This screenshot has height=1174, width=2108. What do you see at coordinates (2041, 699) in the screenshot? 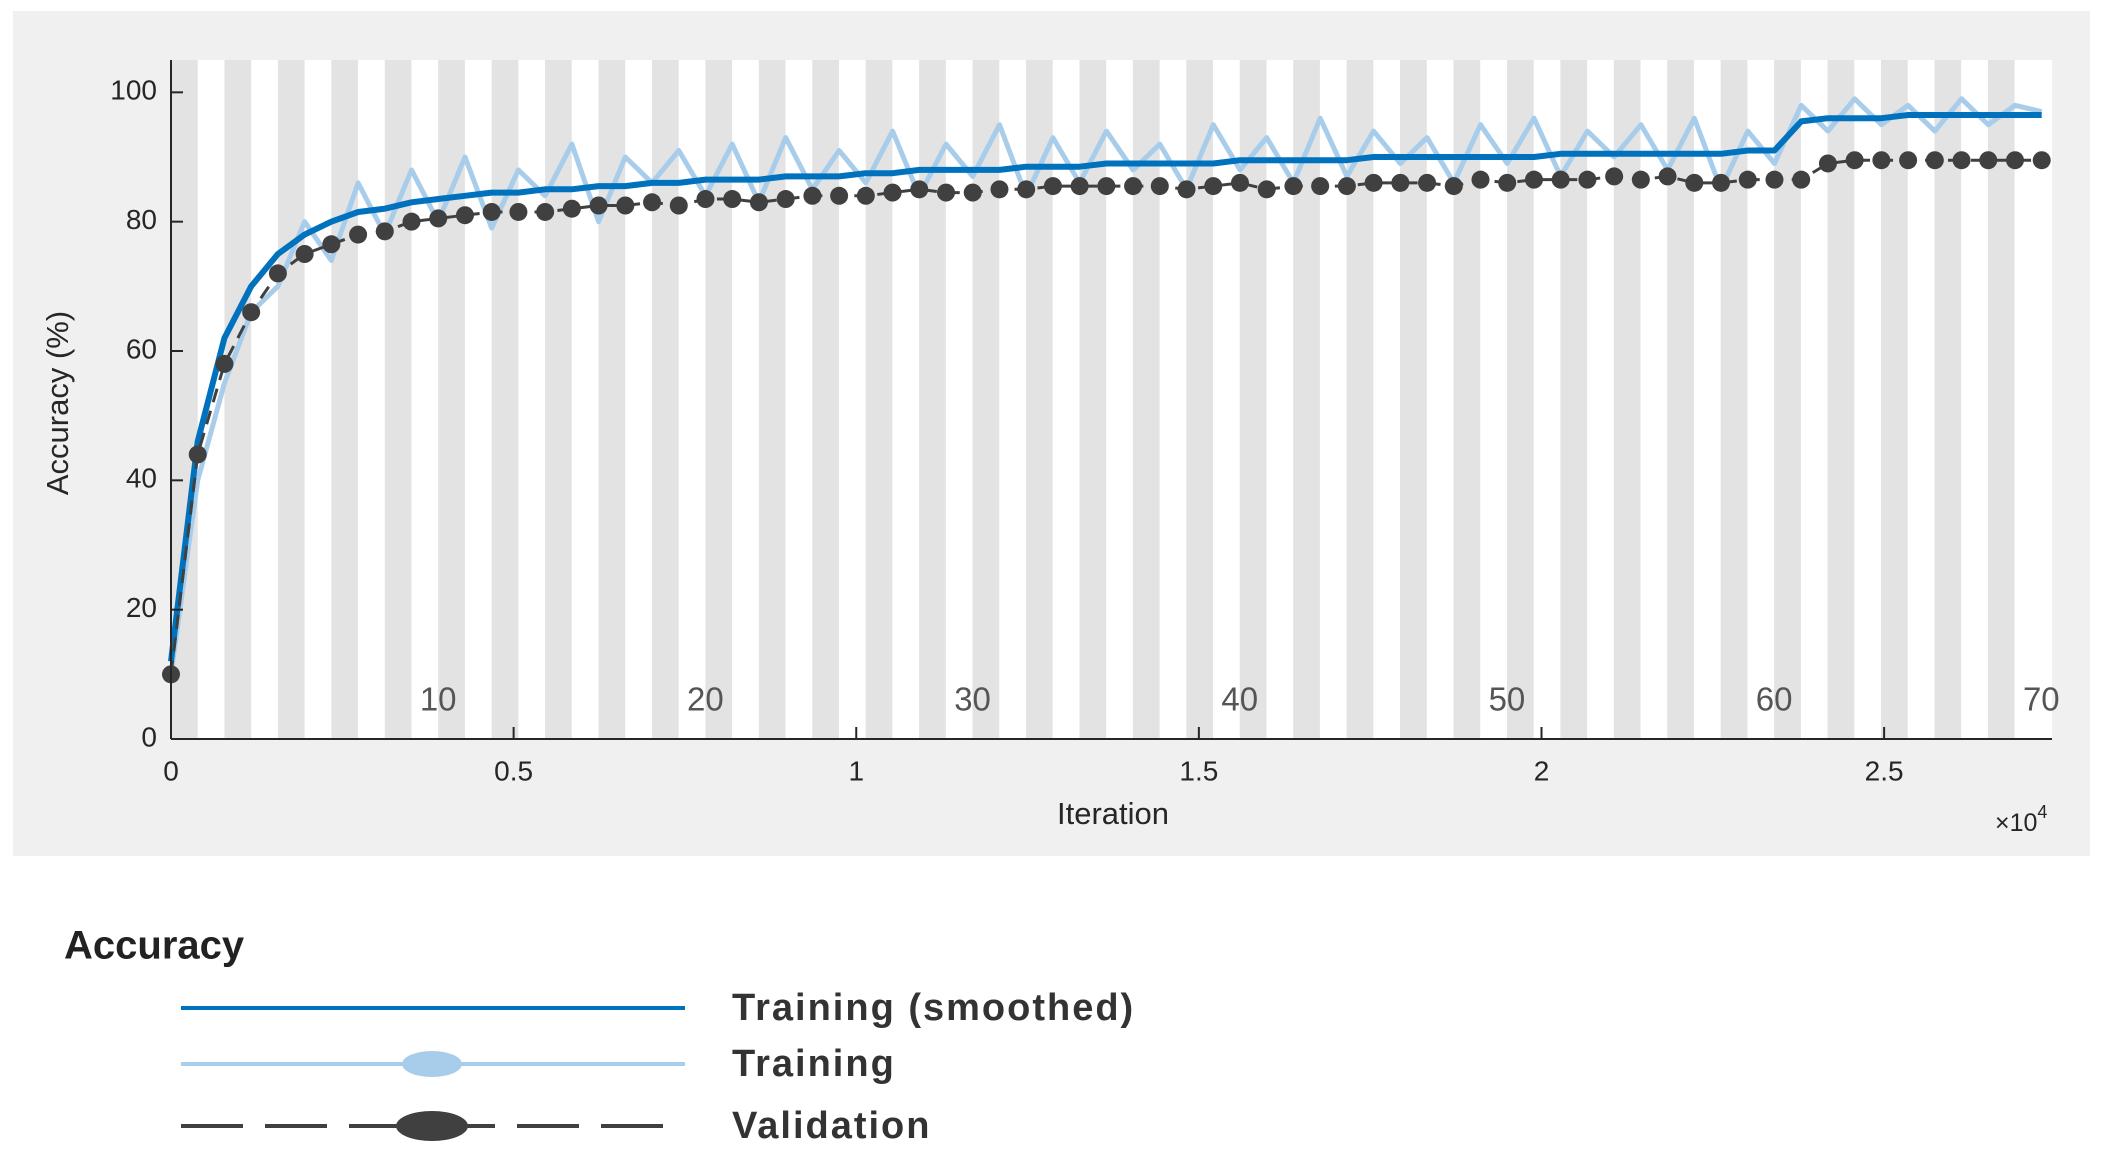
I see `epoch-label: 70` at bounding box center [2041, 699].